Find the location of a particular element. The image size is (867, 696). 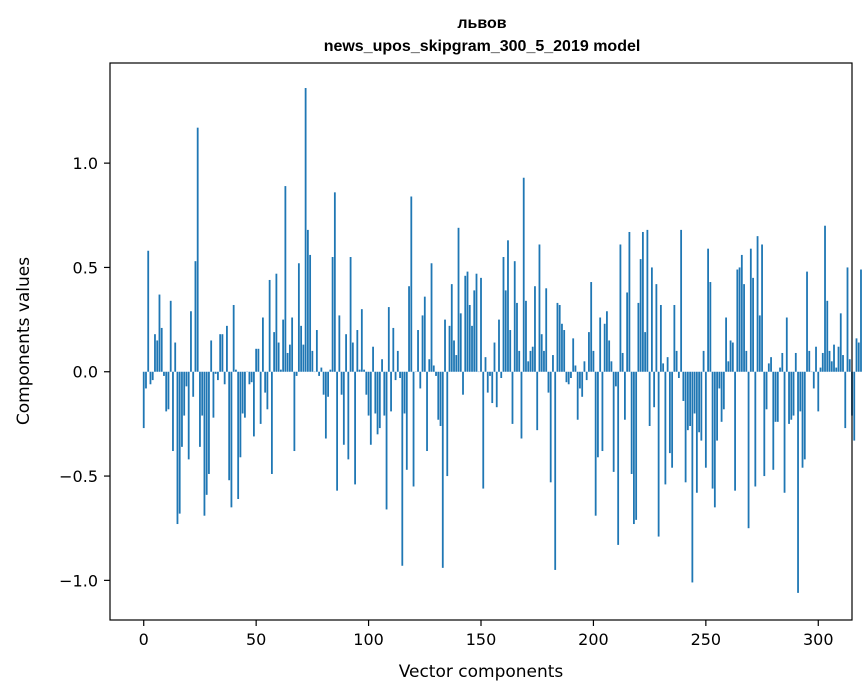

x-axis-ticks: 0 50 100 150 200 250 300 is located at coordinates (486, 634).